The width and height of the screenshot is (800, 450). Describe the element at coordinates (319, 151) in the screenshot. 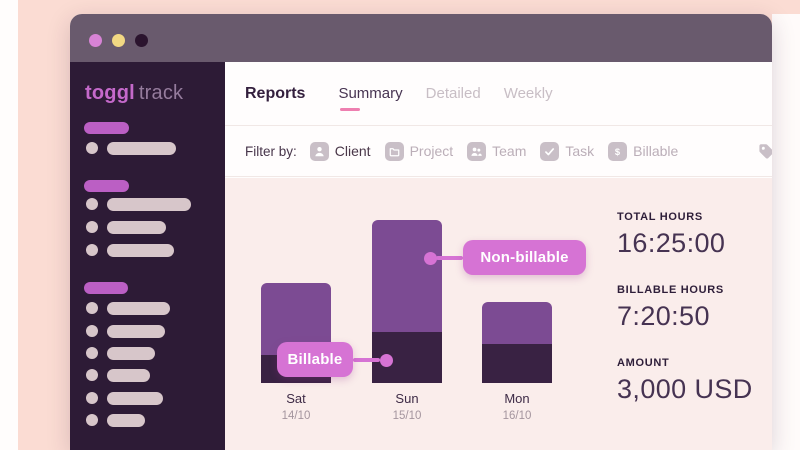

I see `client-icon` at that location.